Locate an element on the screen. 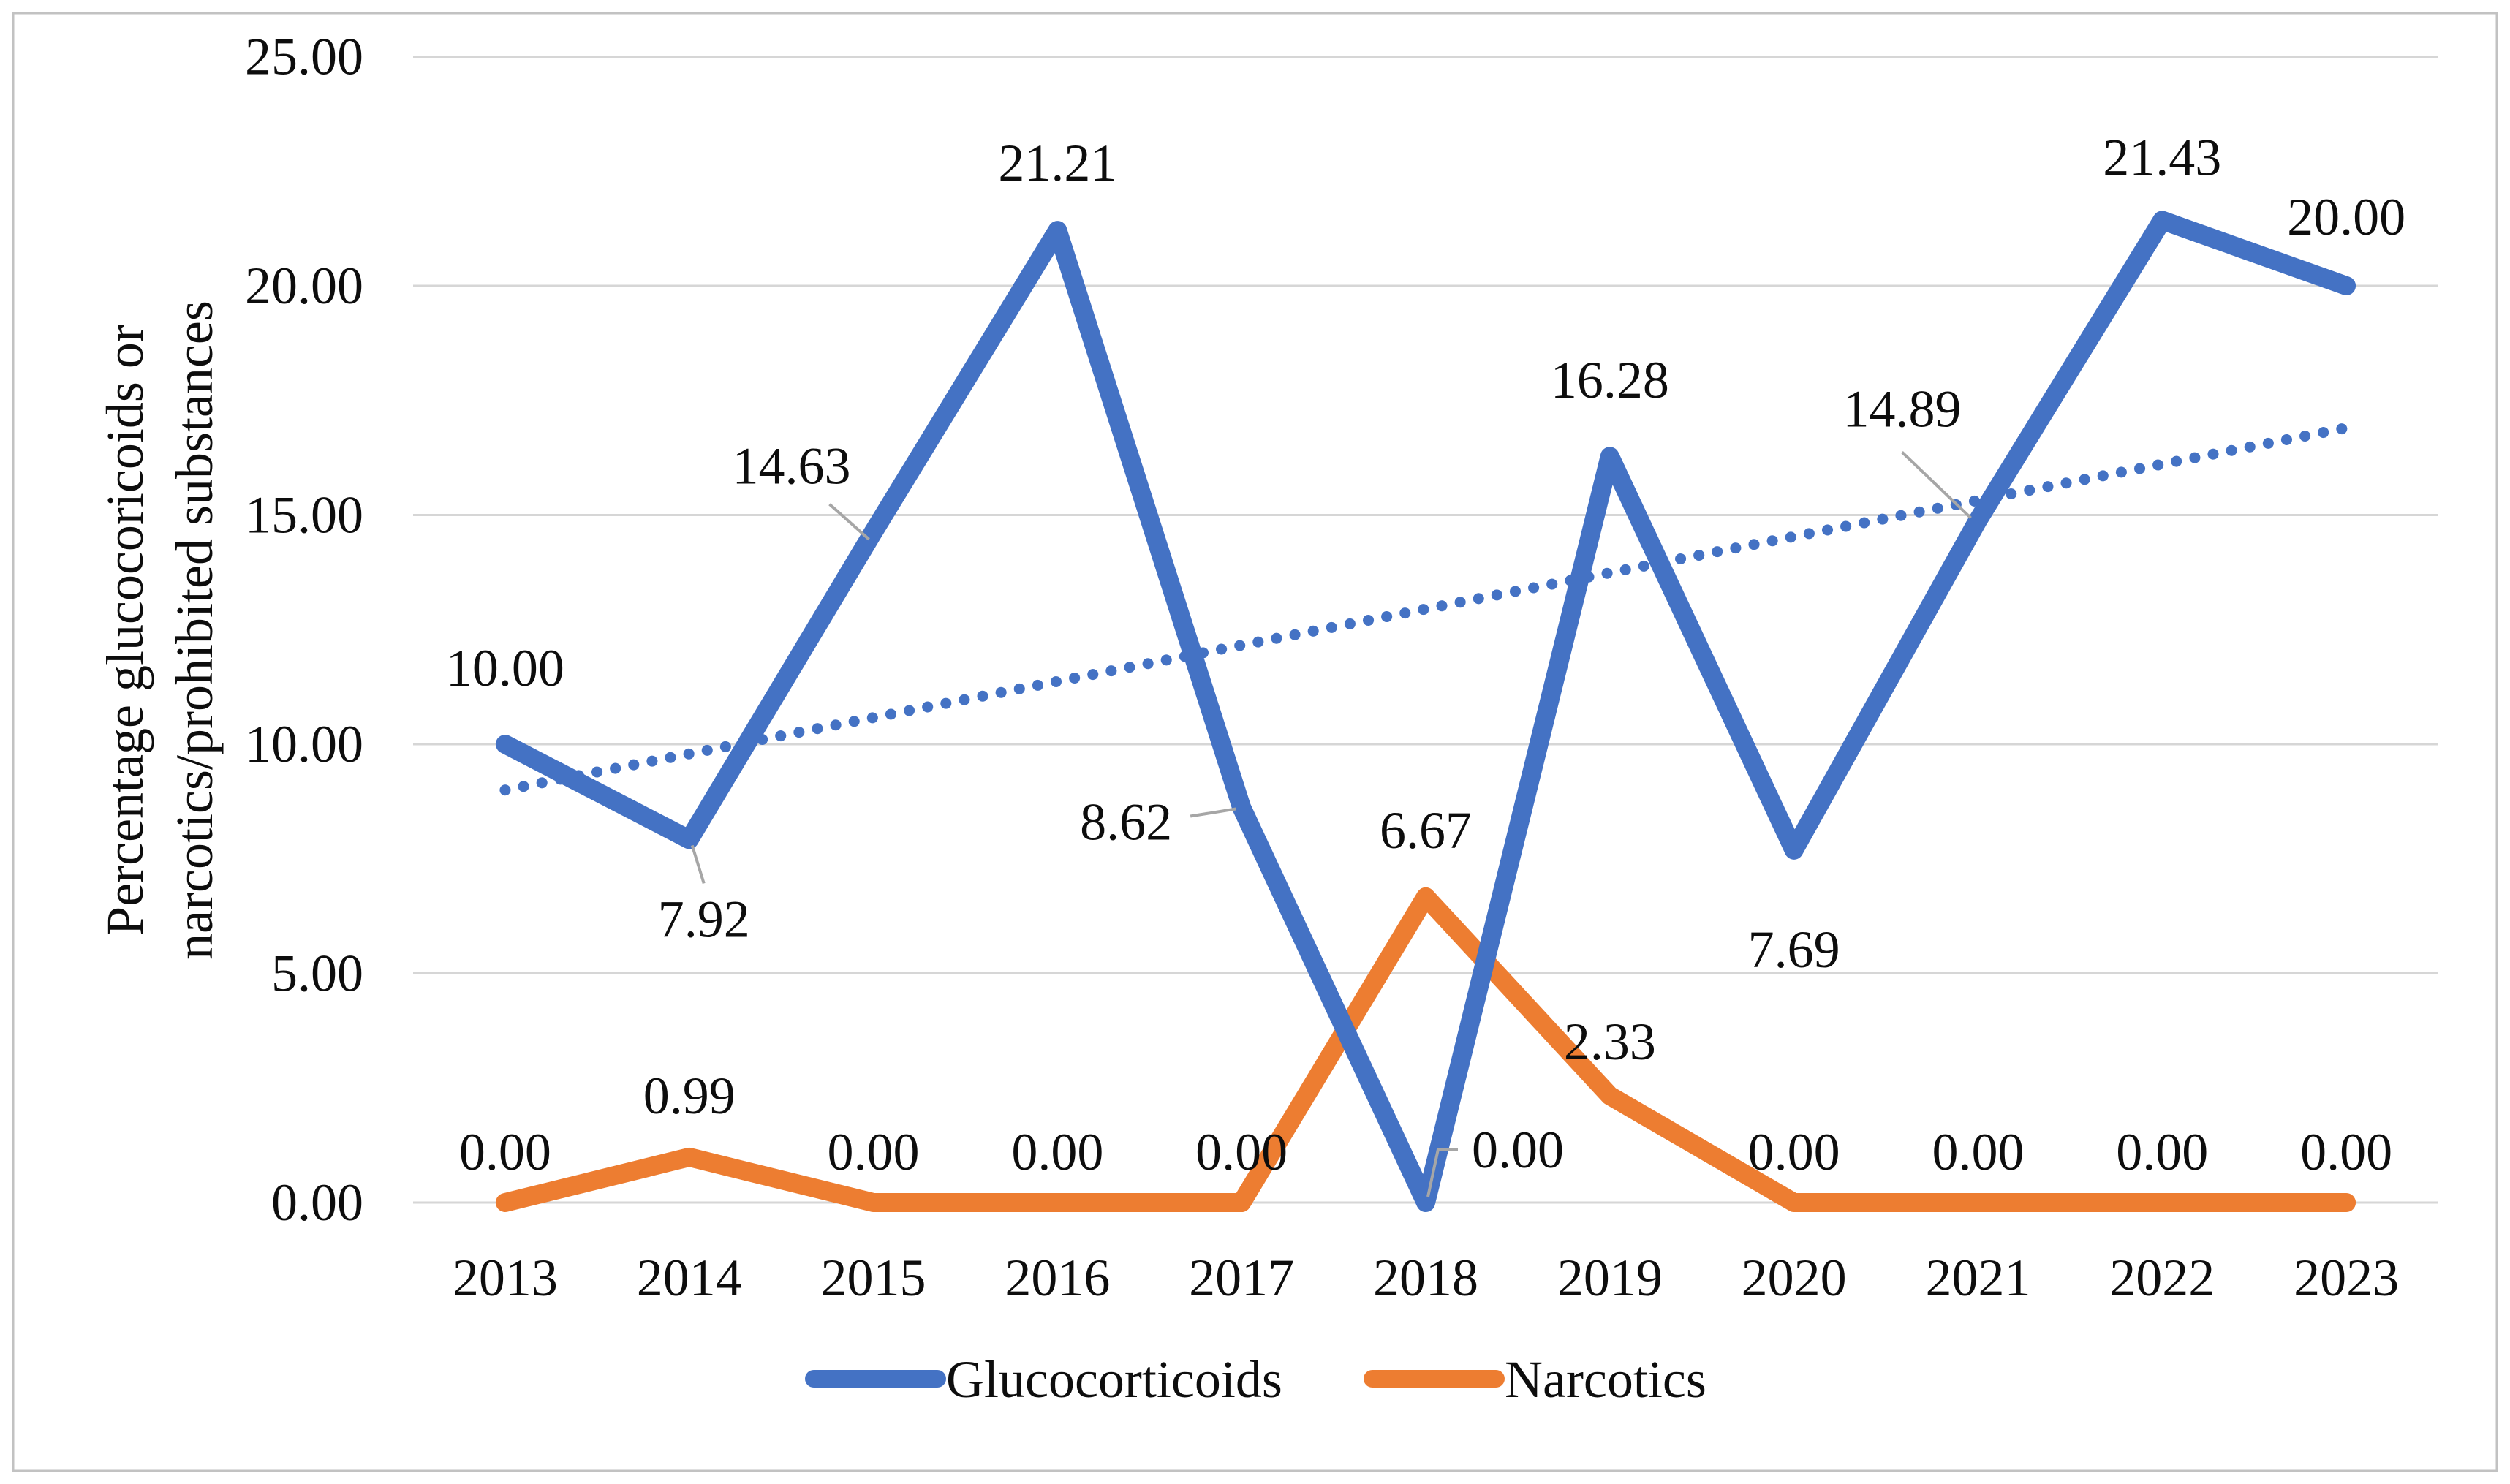  data-label-glucocorticoids-2014: 7.92 is located at coordinates (704, 919).